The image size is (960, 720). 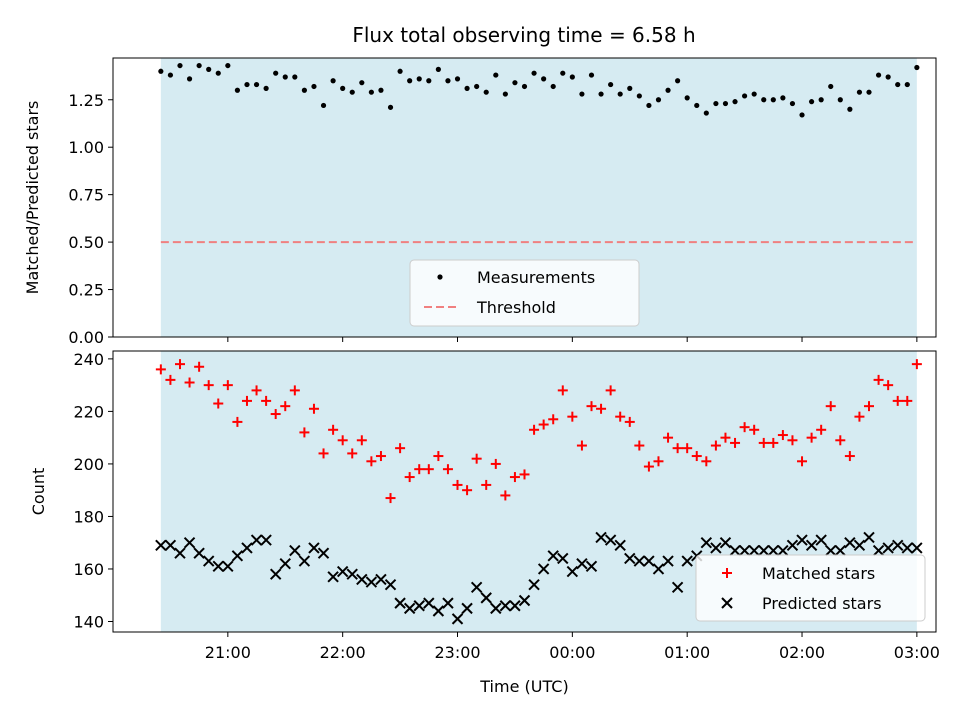 I want to click on legend-plus, so click(x=727, y=573).